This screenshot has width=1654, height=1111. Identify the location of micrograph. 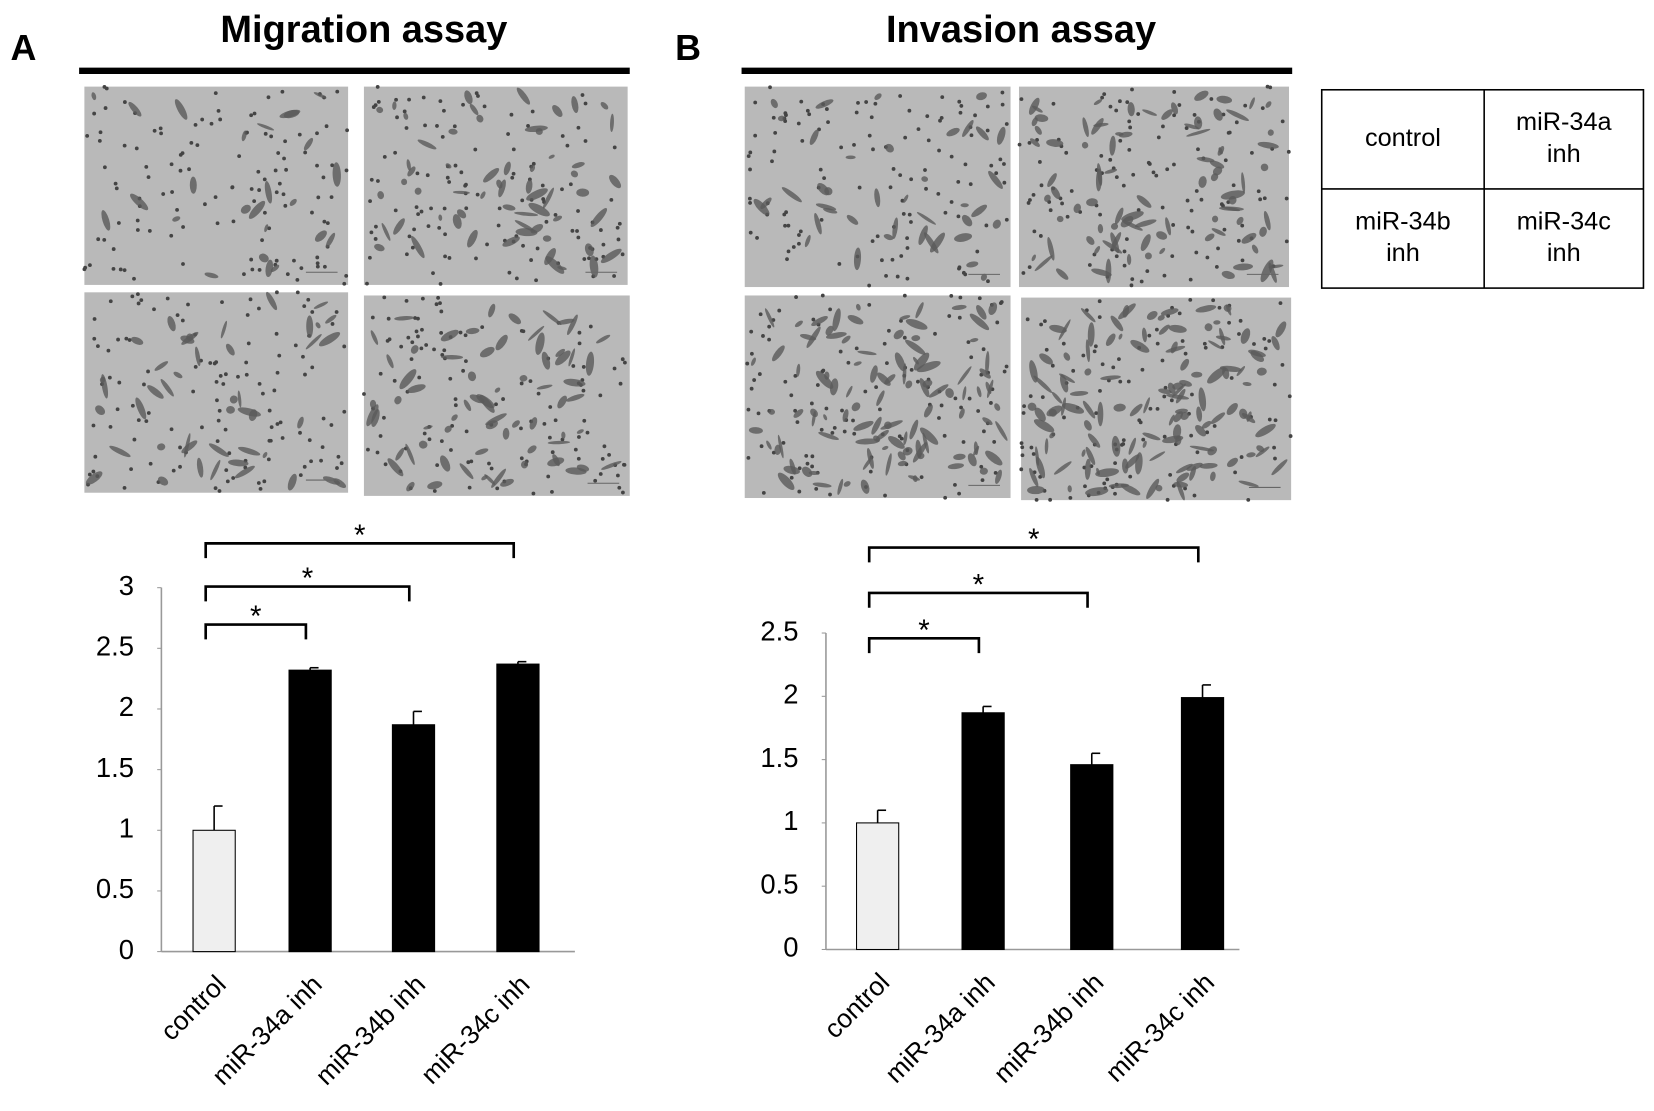
(877, 396).